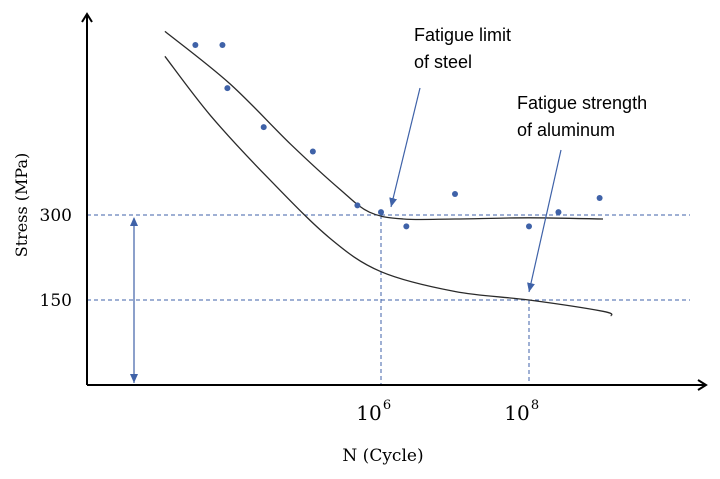 This screenshot has width=720, height=479. I want to click on annotation-line-1-1: of aluminum, so click(566, 130).